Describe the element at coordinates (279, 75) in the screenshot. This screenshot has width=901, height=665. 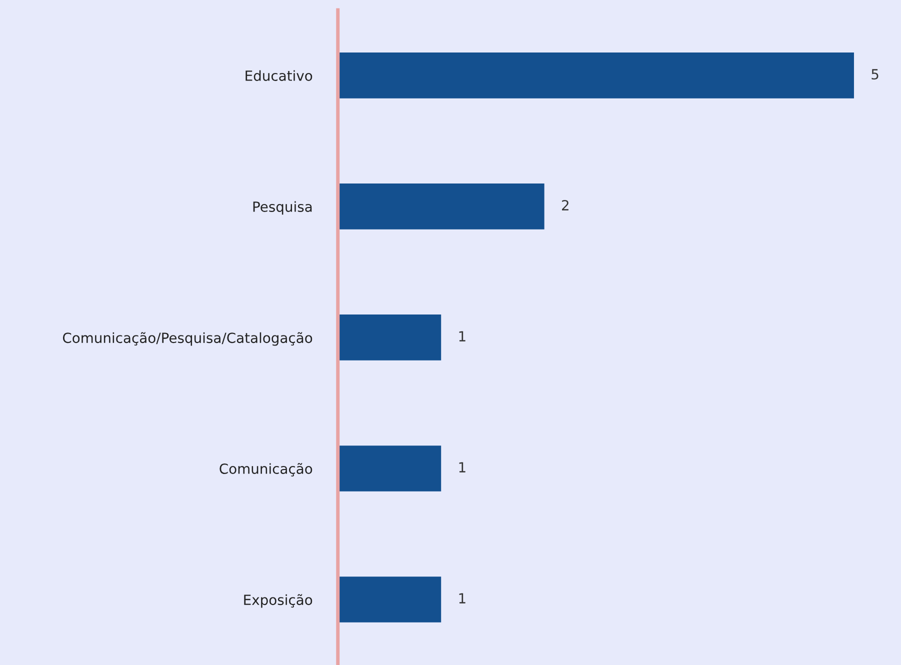
I see `y-tick-label: Educativo` at that location.